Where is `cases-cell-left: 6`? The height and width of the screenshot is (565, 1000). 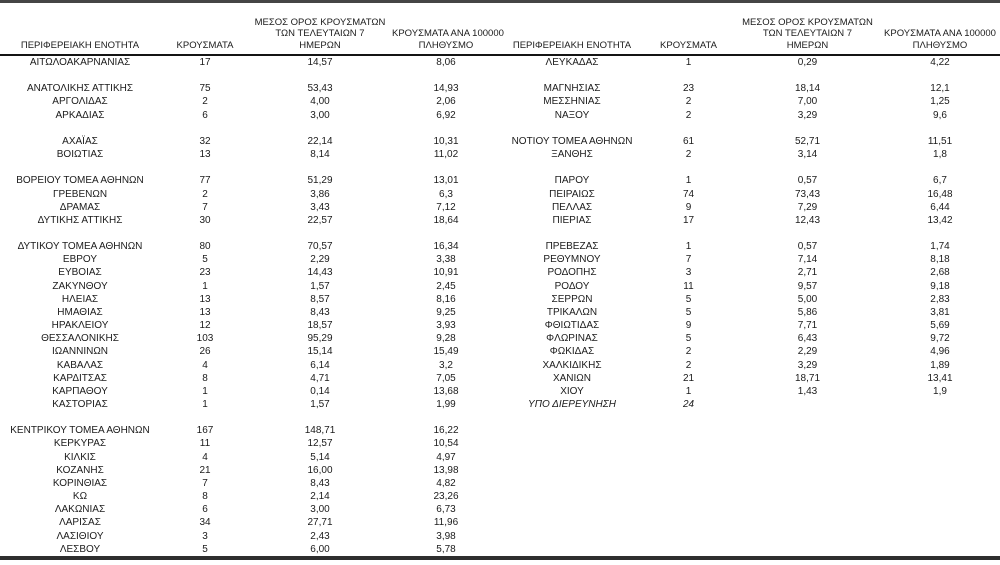
cases-cell-left: 6 is located at coordinates (205, 115).